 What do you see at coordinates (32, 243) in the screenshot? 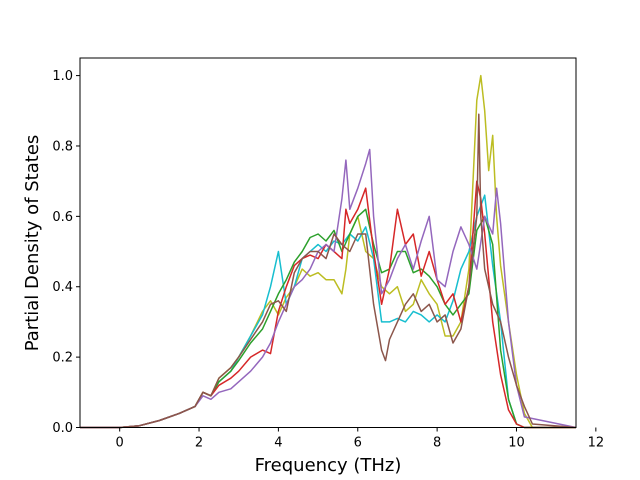
I see `y-axis-title: Partial Density of States` at bounding box center [32, 243].